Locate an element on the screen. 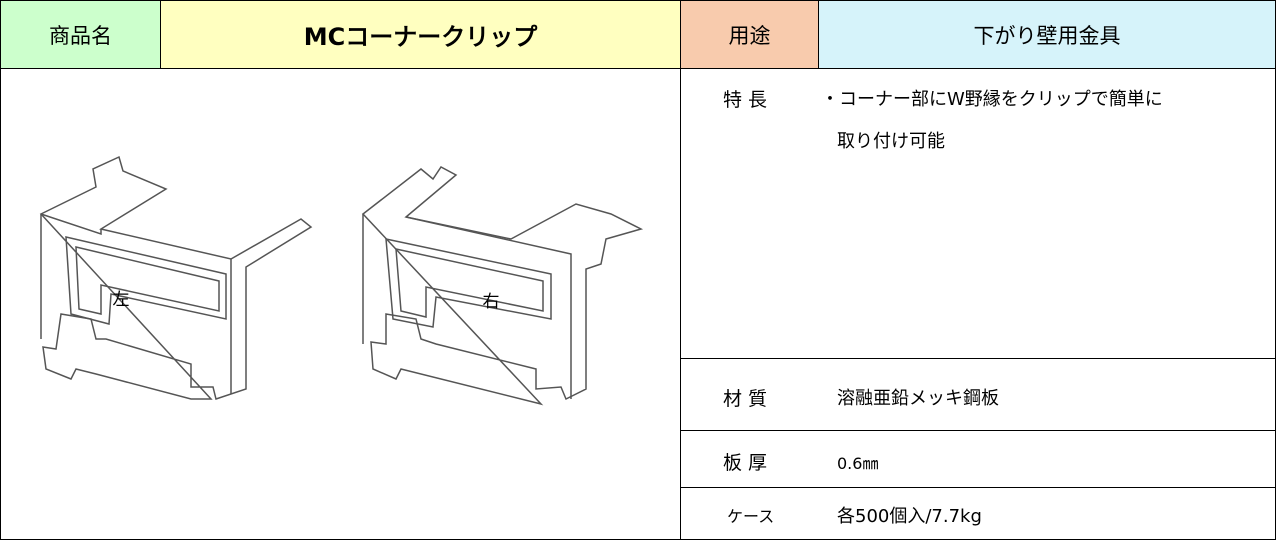 The image size is (1276, 540). product-name: MCコーナークリップ is located at coordinates (420, 37).